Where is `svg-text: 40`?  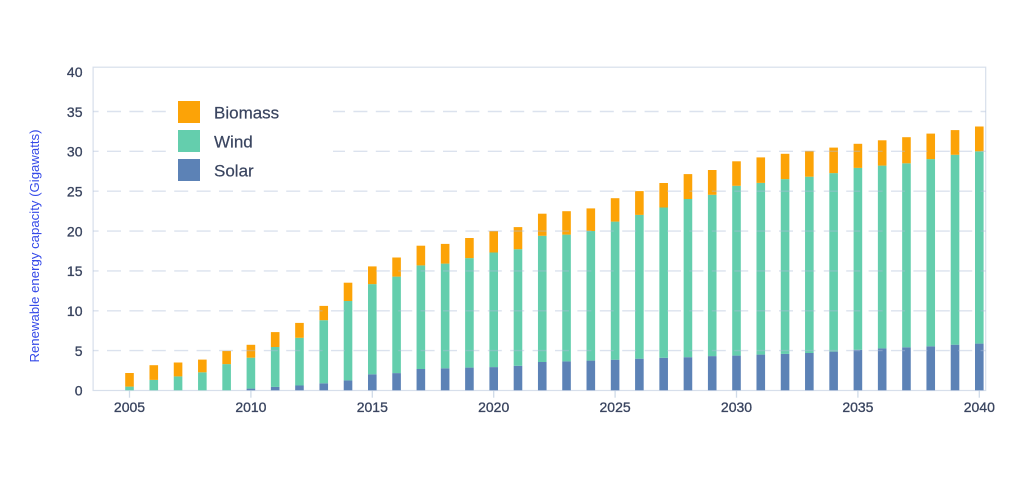 svg-text: 40 is located at coordinates (75, 72).